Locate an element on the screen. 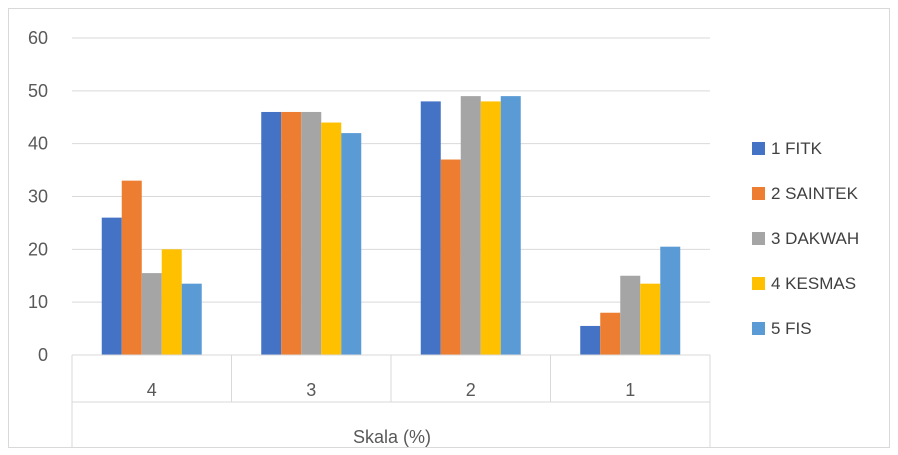 This screenshot has height=455, width=898. x-tick-label: 3 is located at coordinates (311, 390).